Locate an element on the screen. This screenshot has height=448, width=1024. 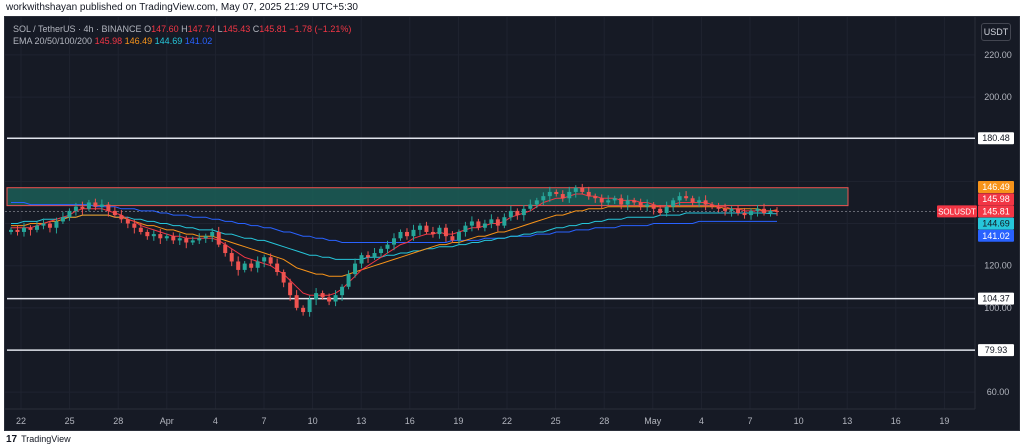
price-tag-value: 141.02 is located at coordinates (996, 236).